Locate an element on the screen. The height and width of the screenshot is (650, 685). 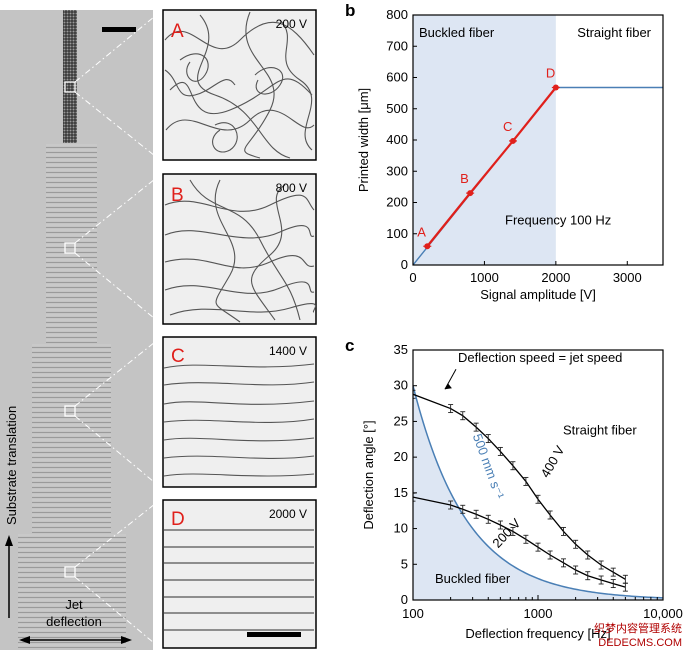
point-label-D: D is located at coordinates (550, 73).